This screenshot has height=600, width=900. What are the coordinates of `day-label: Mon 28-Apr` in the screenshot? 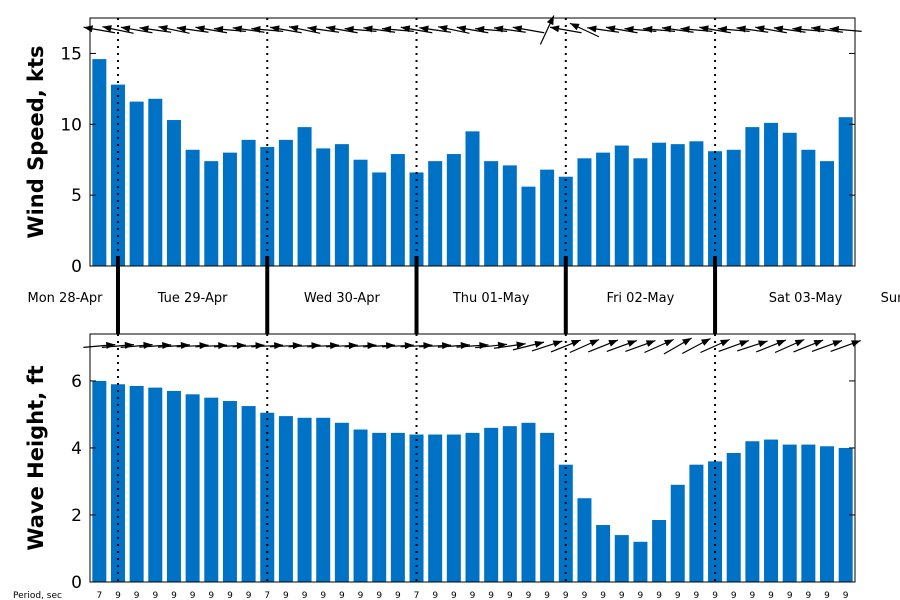 It's located at (66, 298).